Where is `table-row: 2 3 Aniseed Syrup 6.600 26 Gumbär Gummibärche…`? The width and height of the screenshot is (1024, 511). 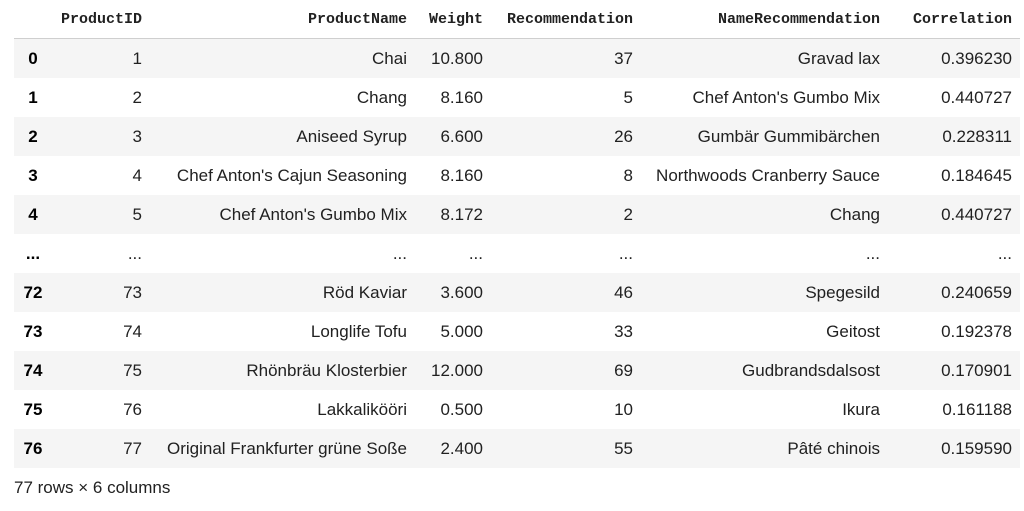
table-row: 2 3 Aniseed Syrup 6.600 26 Gumbär Gummibärche… is located at coordinates (517, 136).